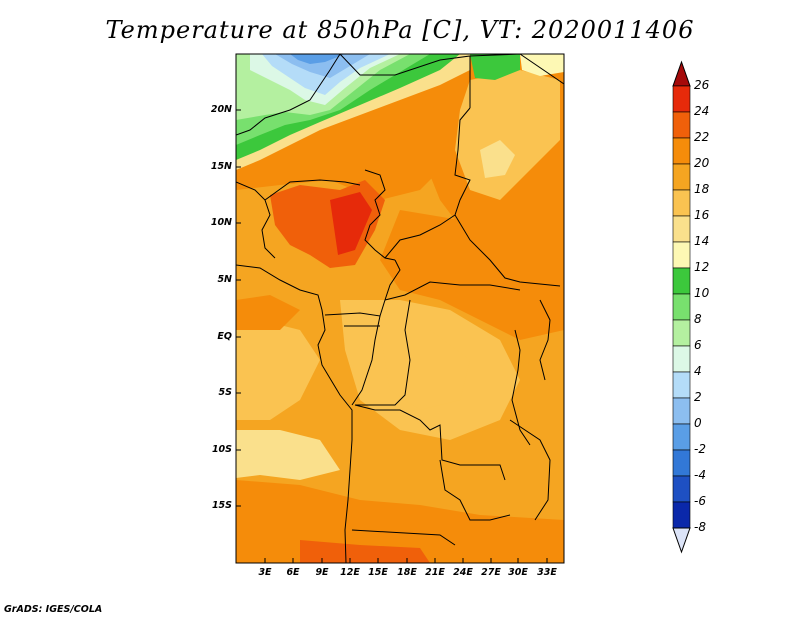 The image size is (800, 618). I want to click on lon-label: 3E, so click(265, 572).